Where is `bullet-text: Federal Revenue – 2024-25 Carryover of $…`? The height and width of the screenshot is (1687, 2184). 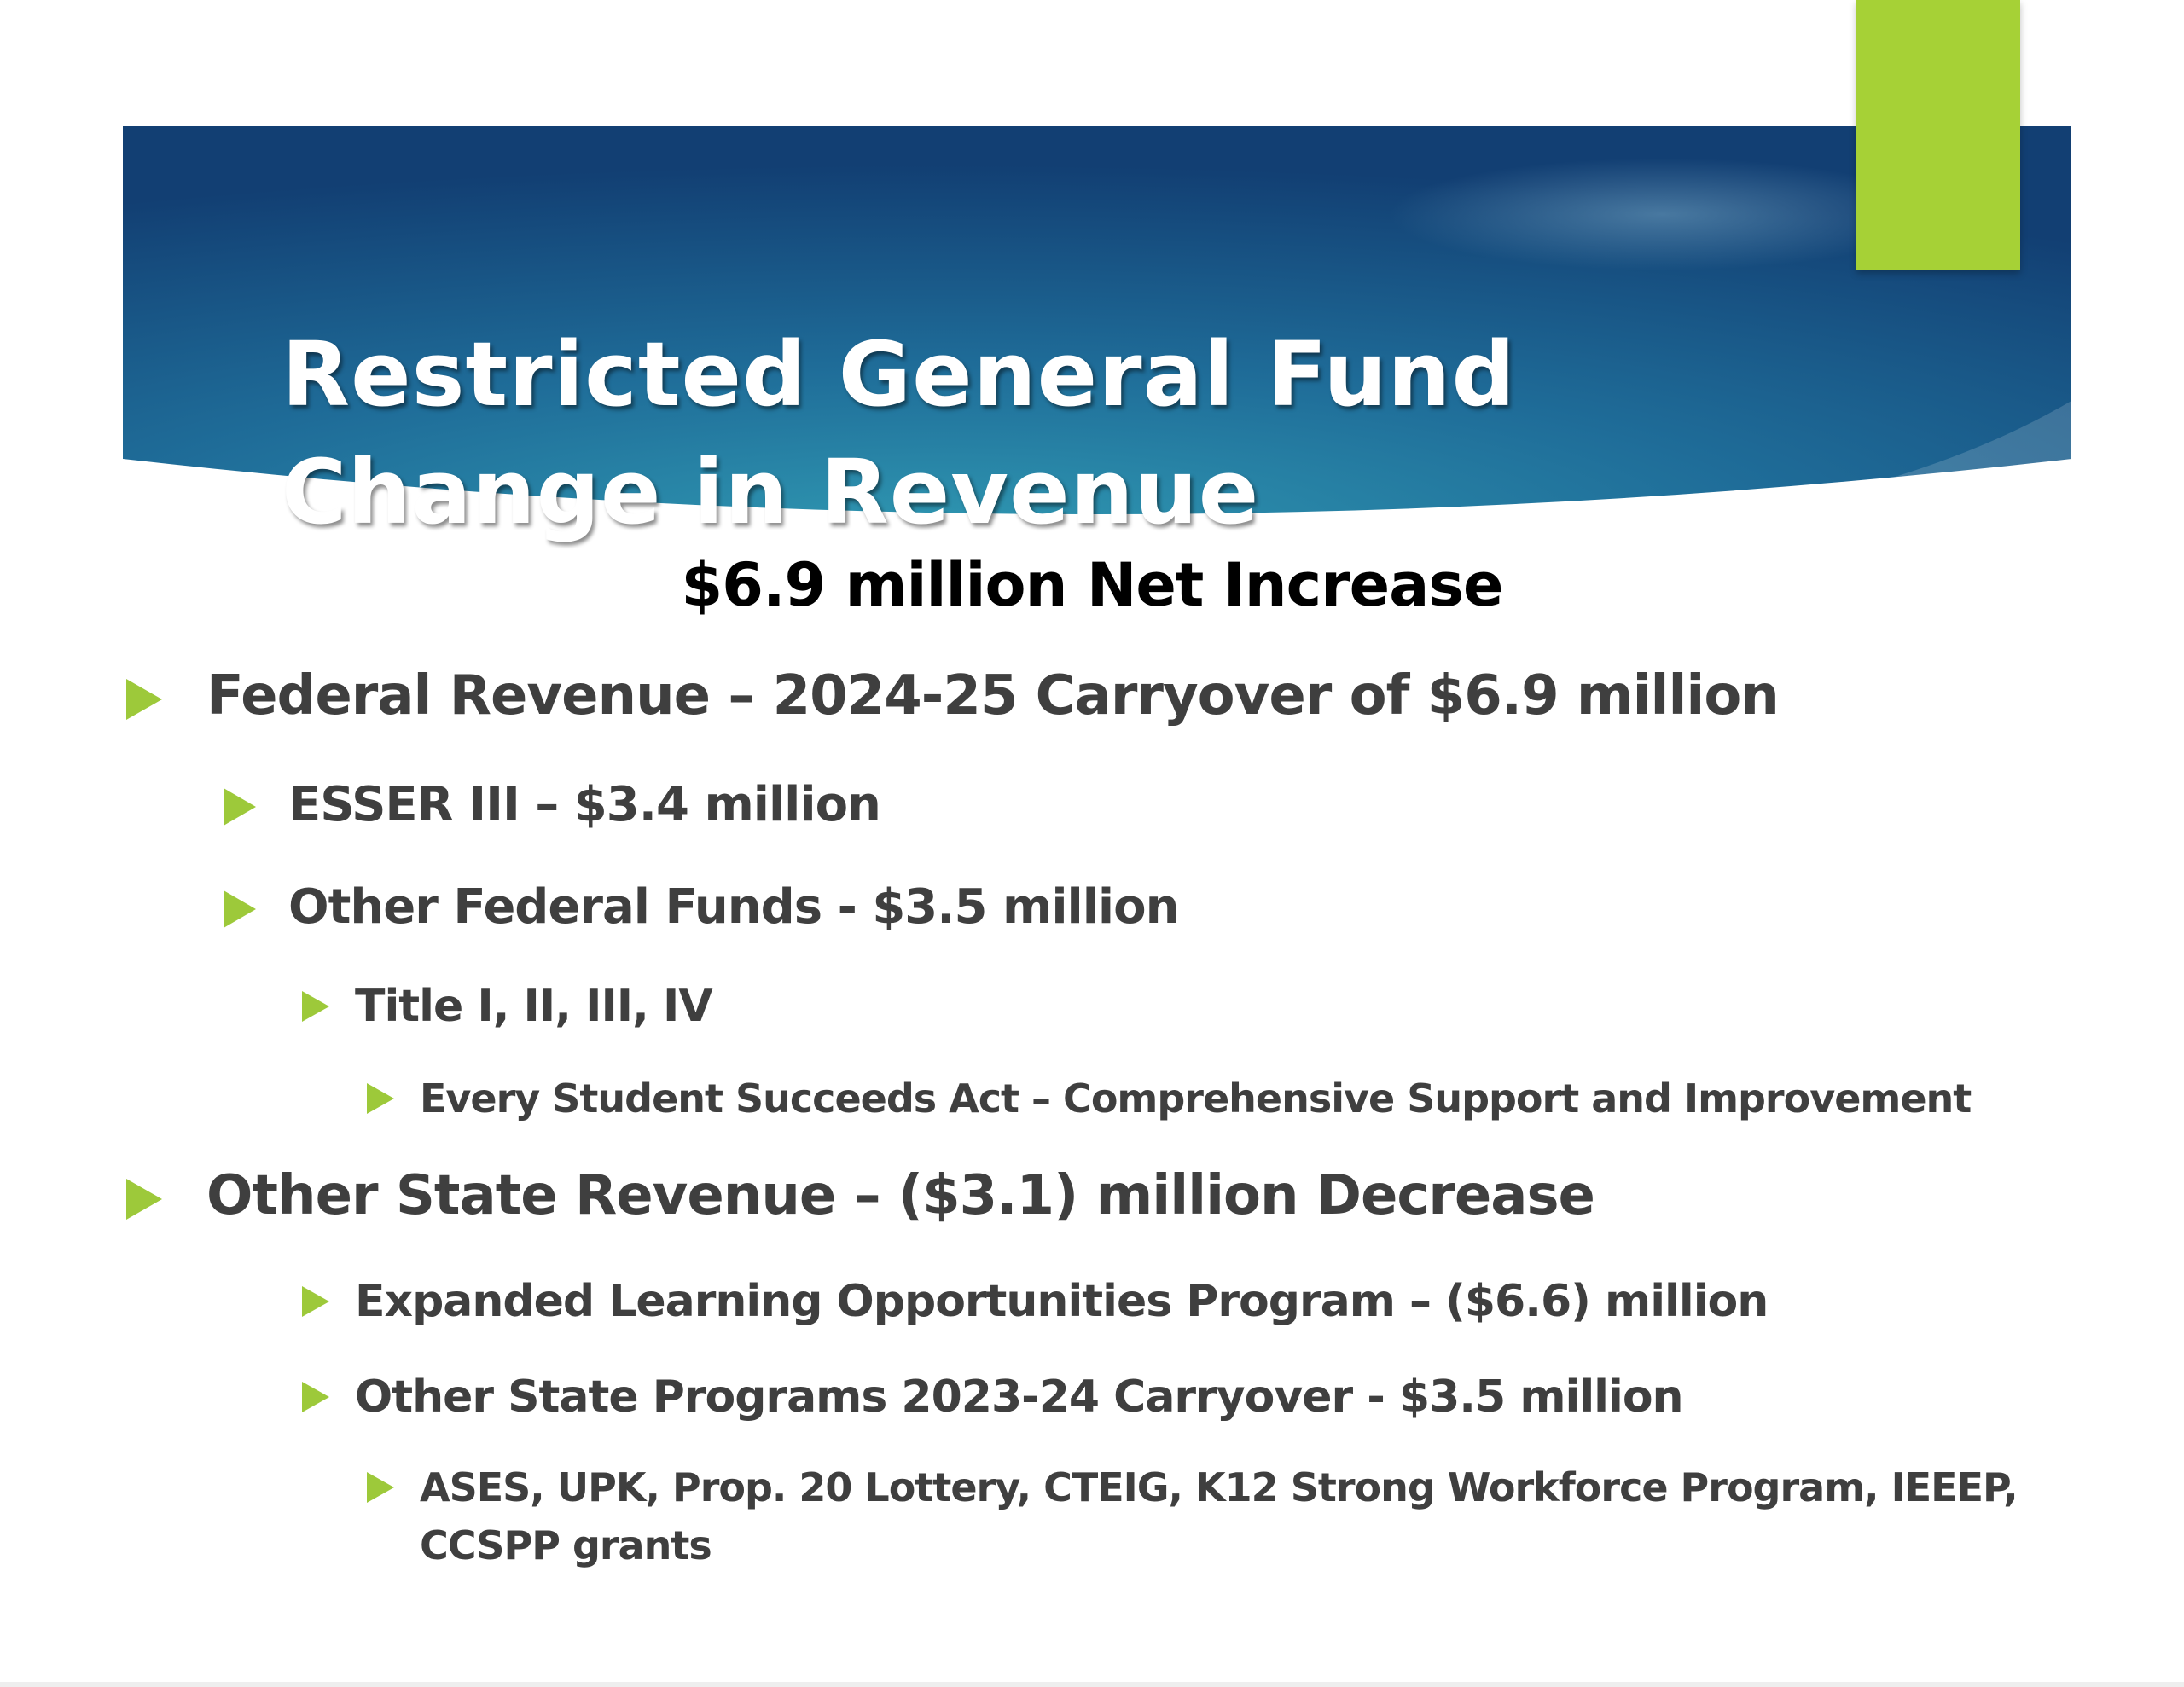
bullet-text: Federal Revenue – 2024-25 Carryover of $… is located at coordinates (993, 696).